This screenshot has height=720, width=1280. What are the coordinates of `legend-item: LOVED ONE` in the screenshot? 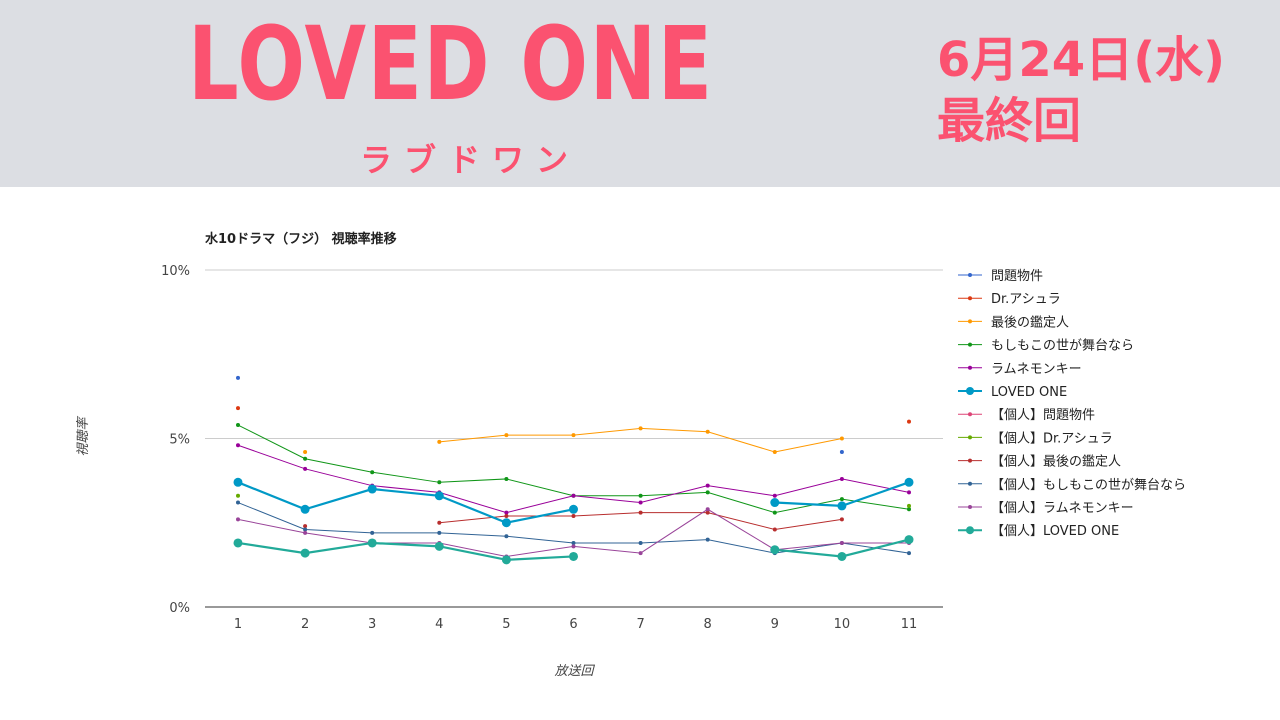 It's located at (1012, 392).